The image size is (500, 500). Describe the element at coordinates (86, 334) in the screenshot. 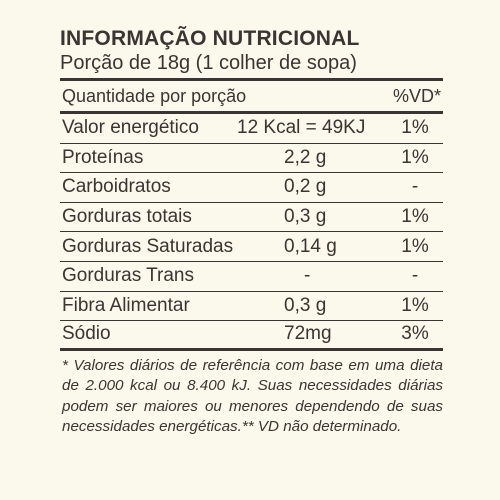

I see `nutrient-name: Sódio` at that location.